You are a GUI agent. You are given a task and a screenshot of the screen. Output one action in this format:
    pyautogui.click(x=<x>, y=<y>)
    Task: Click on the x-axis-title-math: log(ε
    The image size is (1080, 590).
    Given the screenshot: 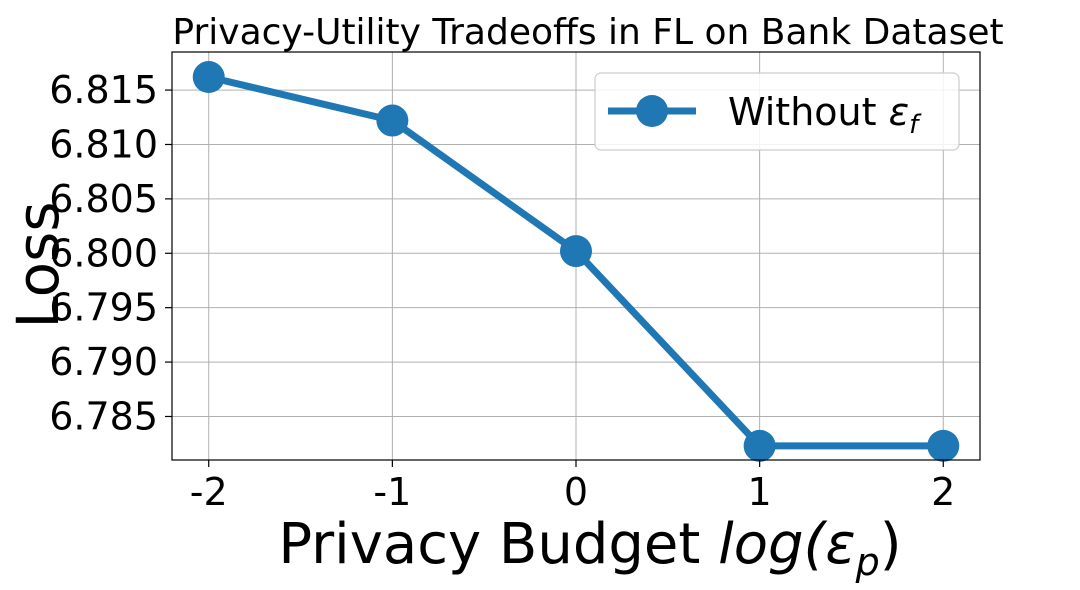 What is the action you would take?
    pyautogui.click(x=786, y=544)
    